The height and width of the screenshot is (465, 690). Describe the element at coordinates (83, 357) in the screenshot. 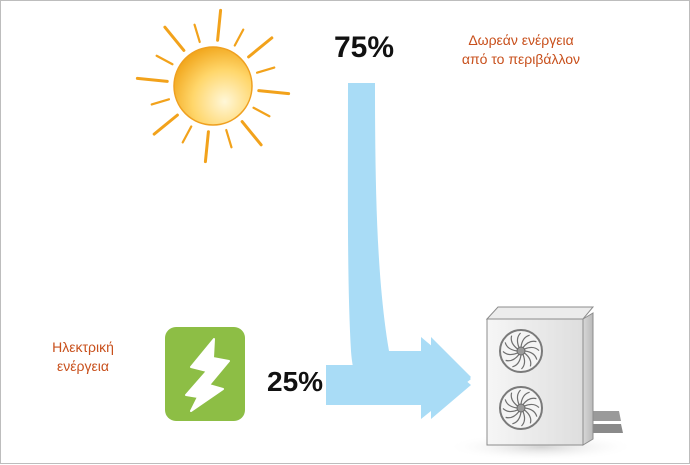

I see `electric-energy-caption: Ηλεκτρική ενέργεια` at that location.